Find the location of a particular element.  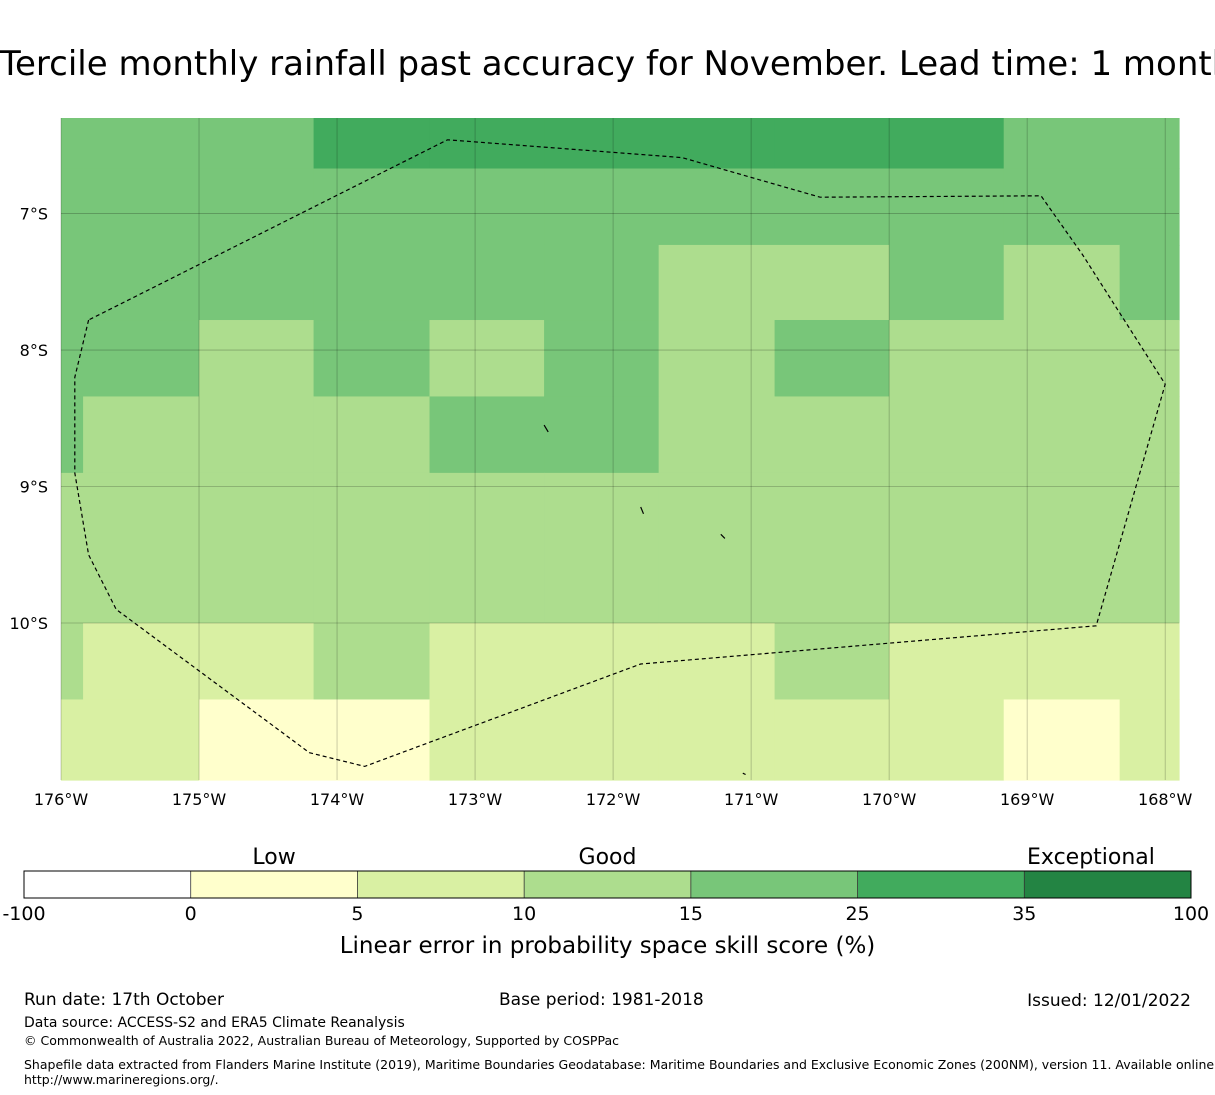

colorbar-tick-label: 35 is located at coordinates (1024, 914).